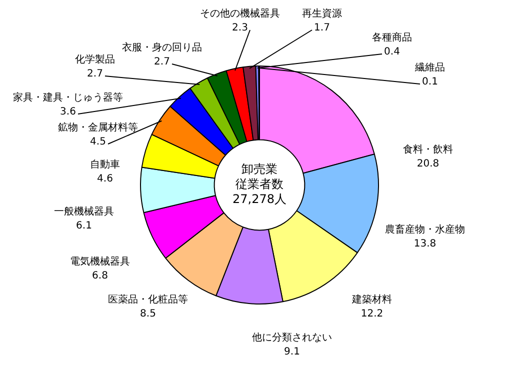 The image size is (507, 366). Describe the element at coordinates (428, 150) in the screenshot. I see `slice-label: 食料・飲料` at that location.